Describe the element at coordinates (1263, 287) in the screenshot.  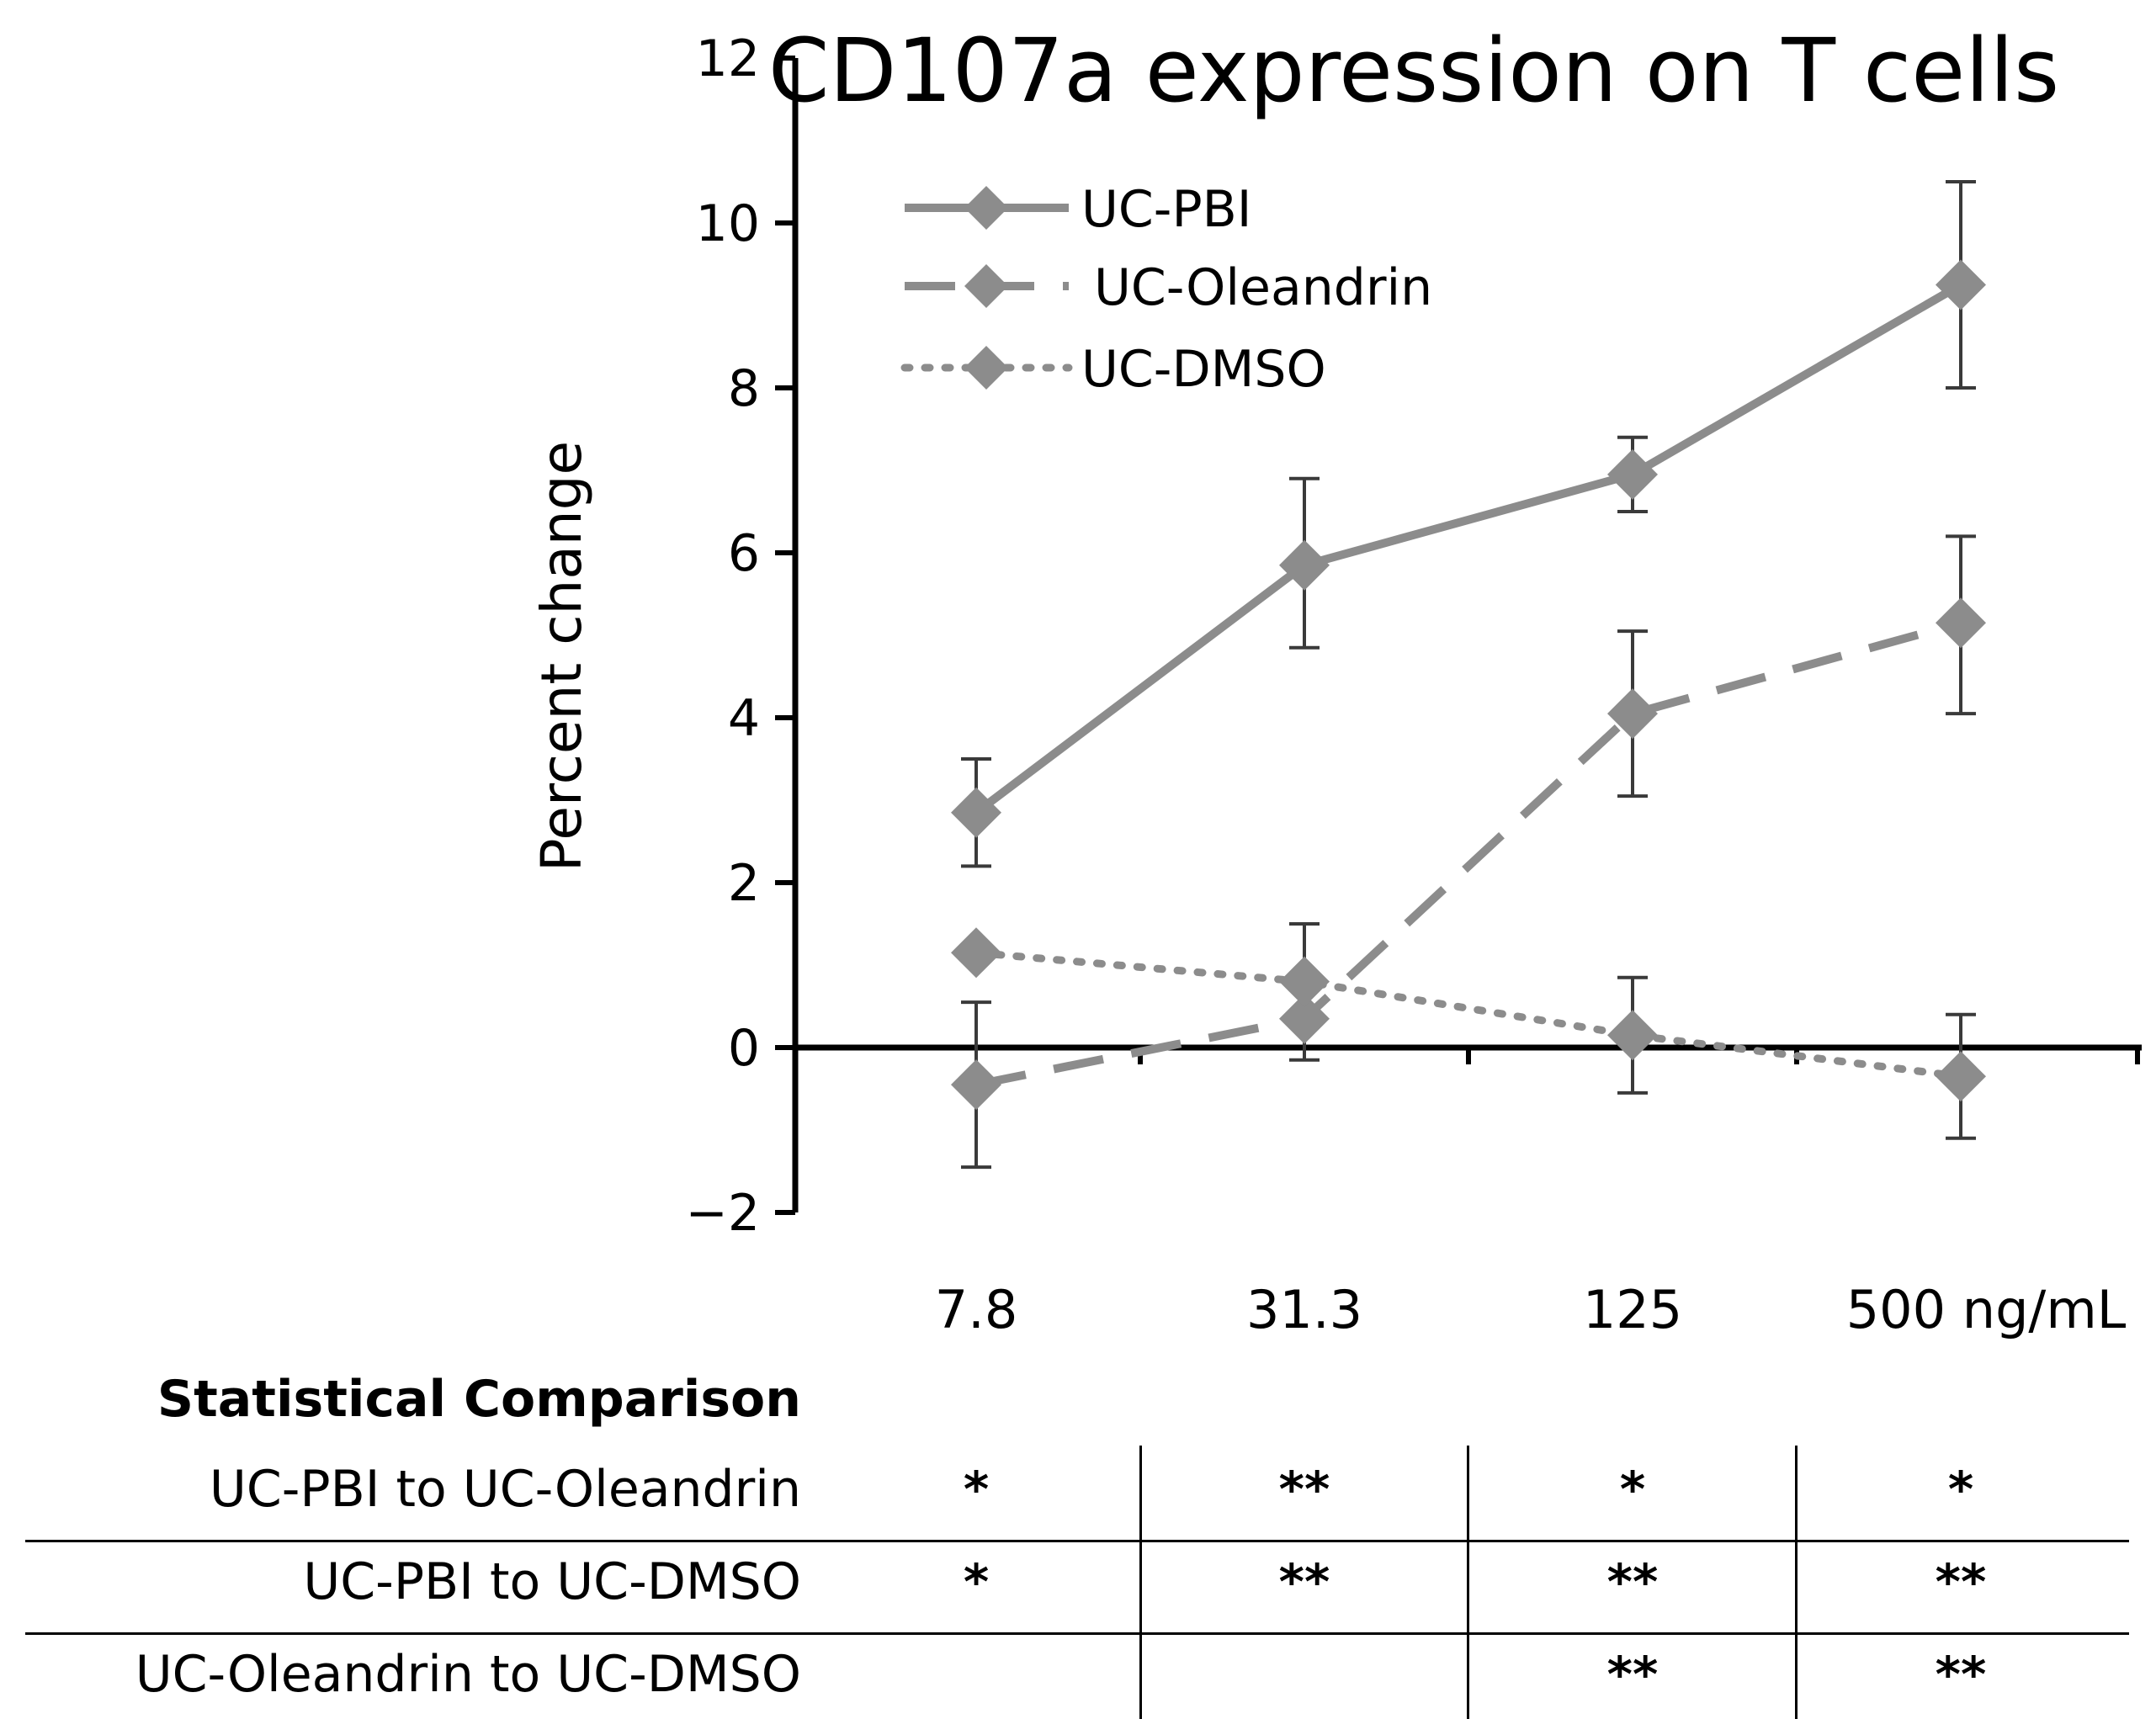
I see `legend-label: UC-Oleandrin` at that location.